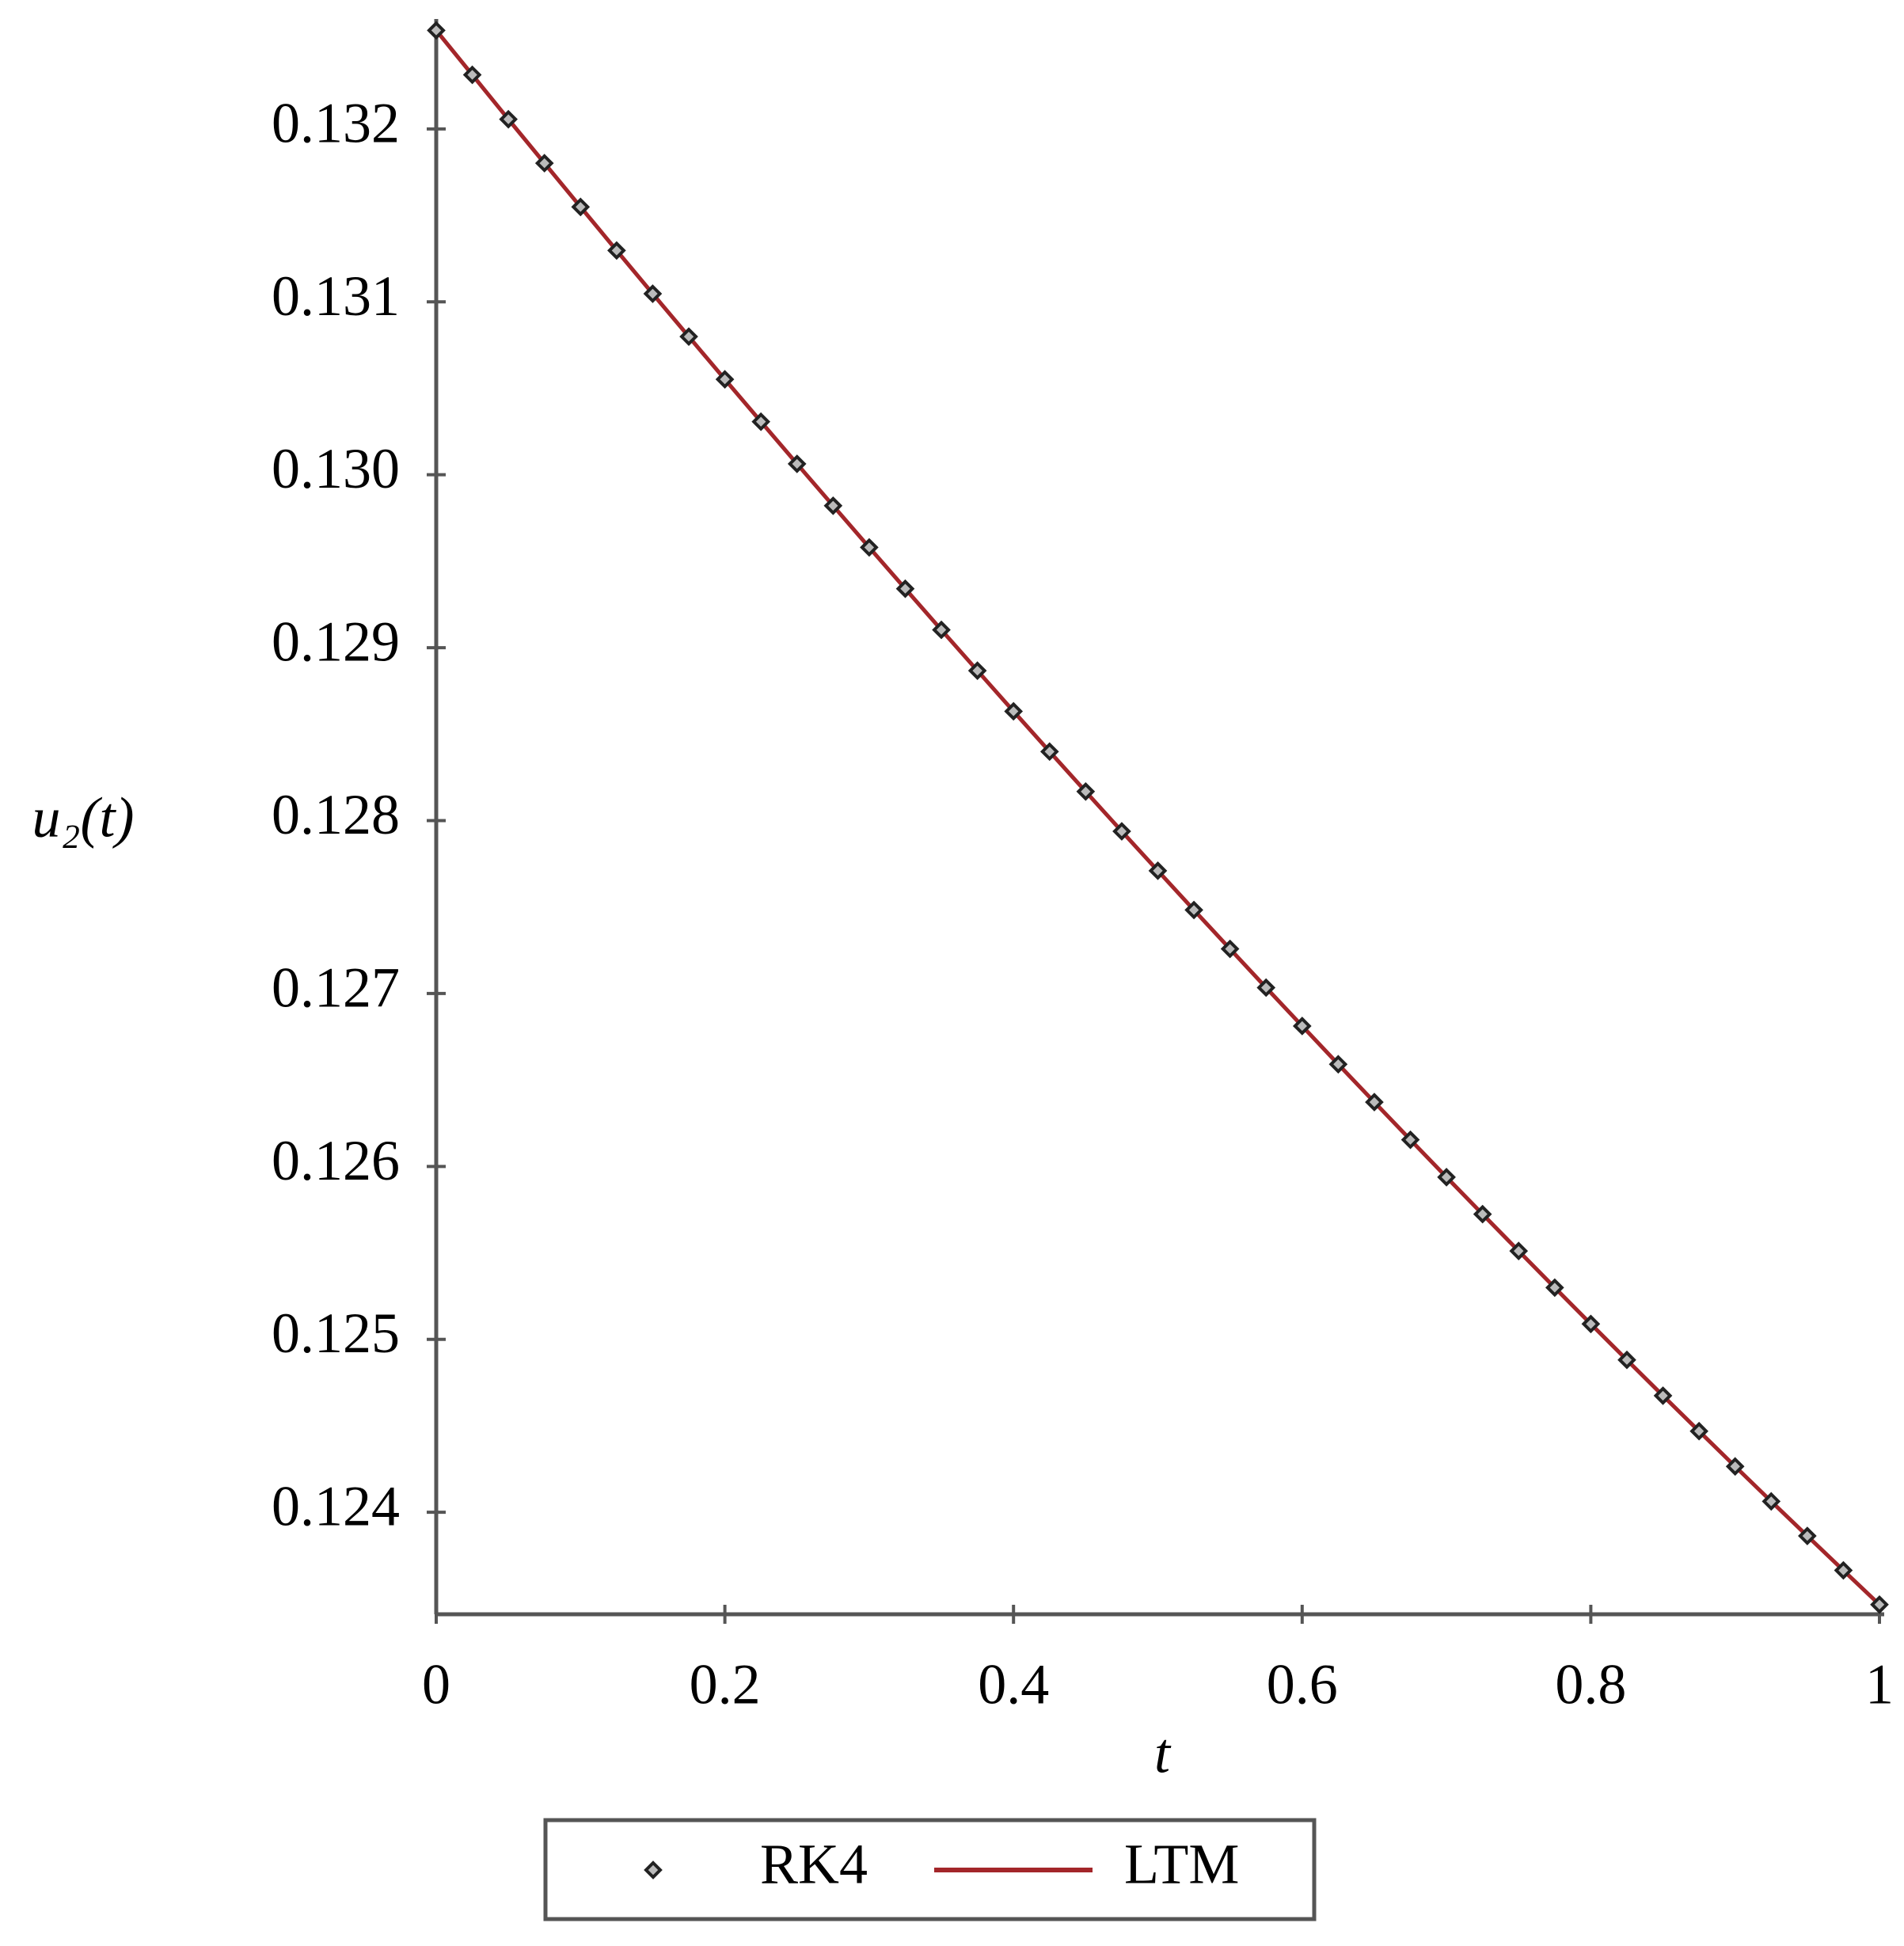 The image size is (1904, 1946). What do you see at coordinates (725, 1684) in the screenshot?
I see `x-tick-label: 0.2` at bounding box center [725, 1684].